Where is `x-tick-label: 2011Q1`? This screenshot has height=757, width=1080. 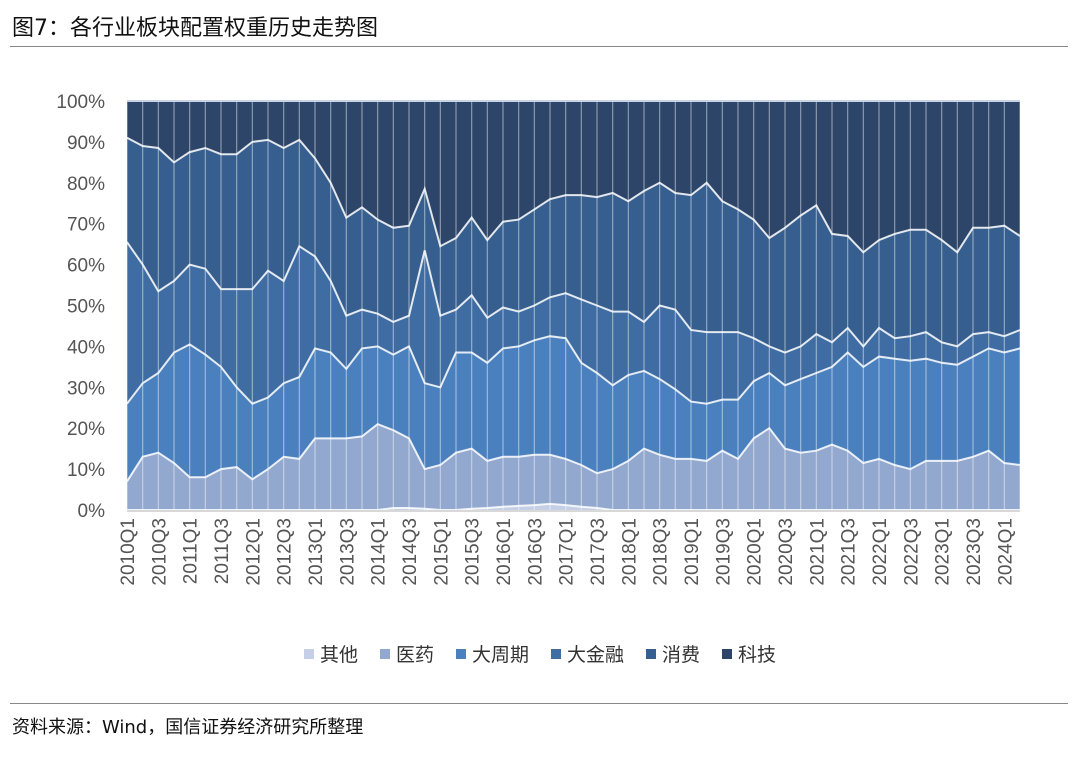
x-tick-label: 2011Q1 is located at coordinates (191, 551).